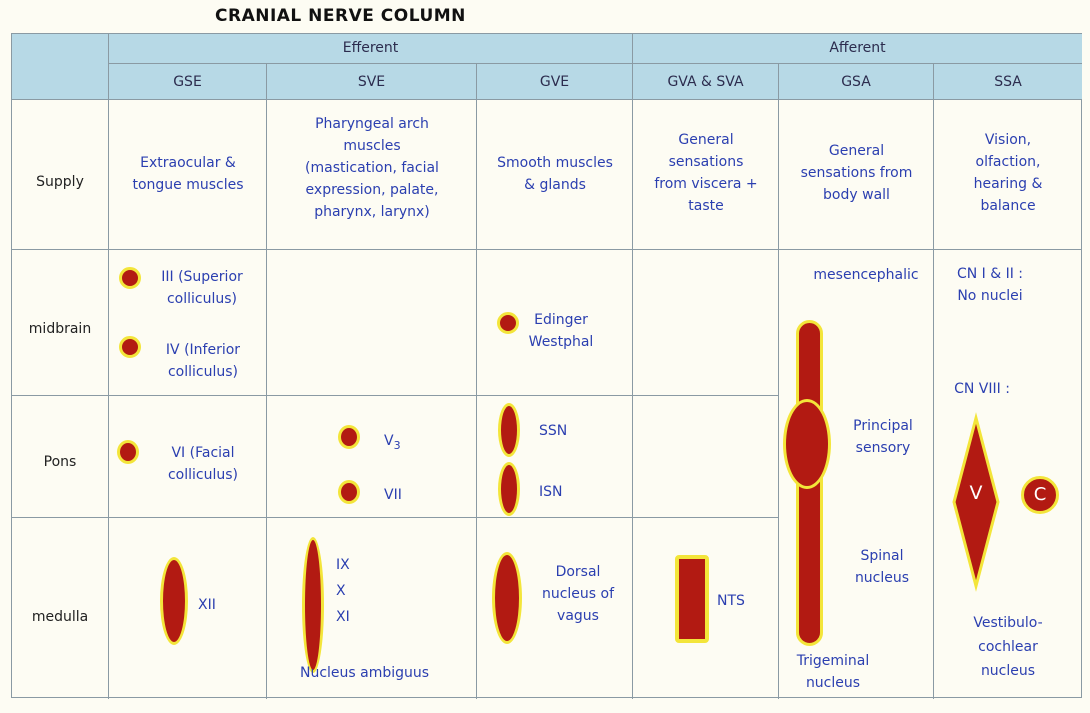 Image resolution: width=1090 pixels, height=713 pixels. I want to click on midbrain-ssa-2: CN VIII :, so click(982, 389).